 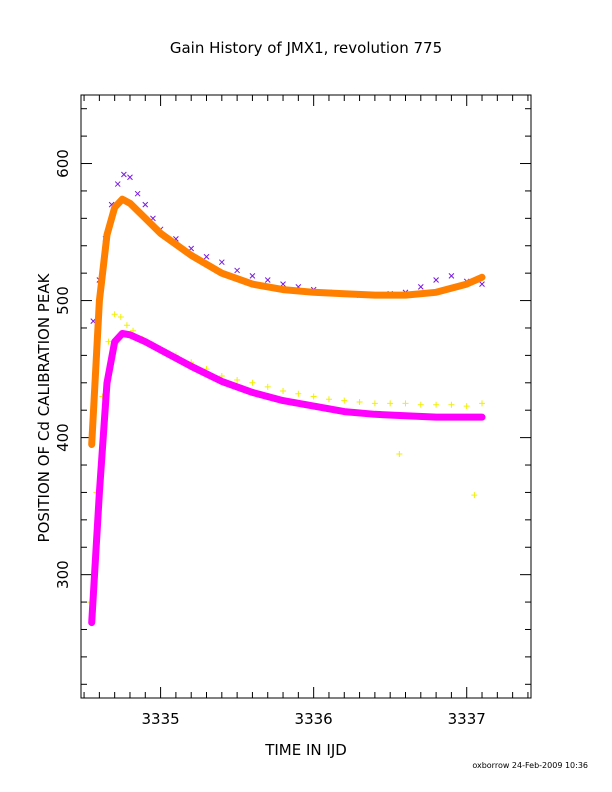 What do you see at coordinates (160, 719) in the screenshot?
I see `x-tick-label: 3335` at bounding box center [160, 719].